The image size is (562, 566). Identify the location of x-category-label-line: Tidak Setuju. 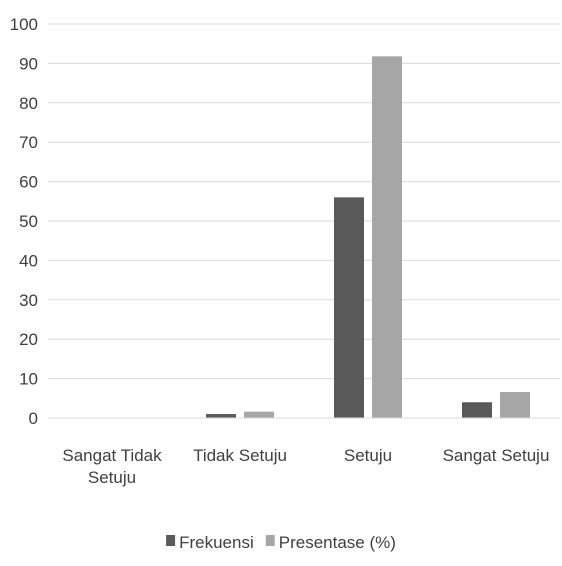
(240, 455).